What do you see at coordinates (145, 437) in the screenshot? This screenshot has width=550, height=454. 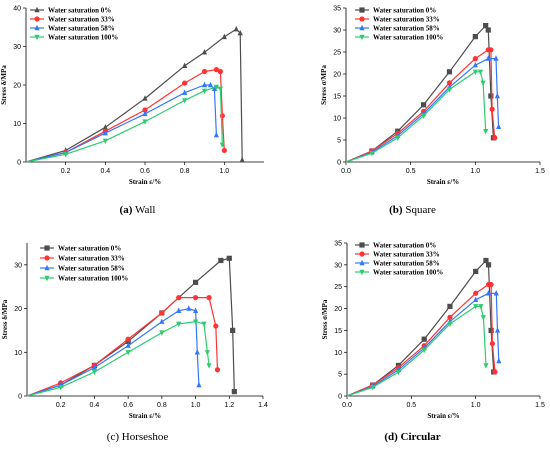 I see `caption-text: Horseshoe` at bounding box center [145, 437].